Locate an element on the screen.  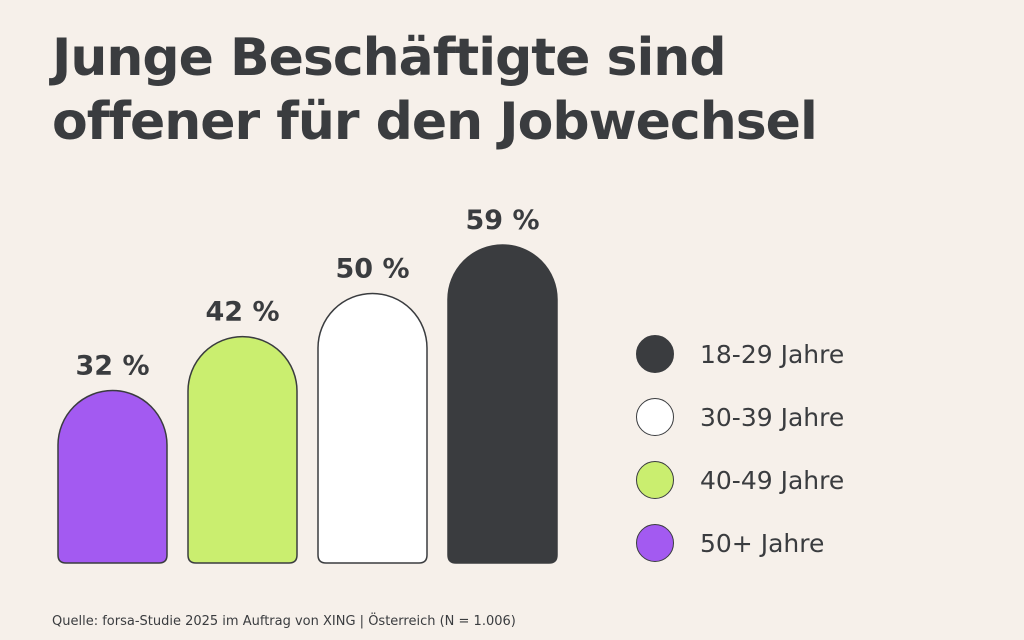
legend-item-50-plus: 50+ Jahre is located at coordinates (786, 543).